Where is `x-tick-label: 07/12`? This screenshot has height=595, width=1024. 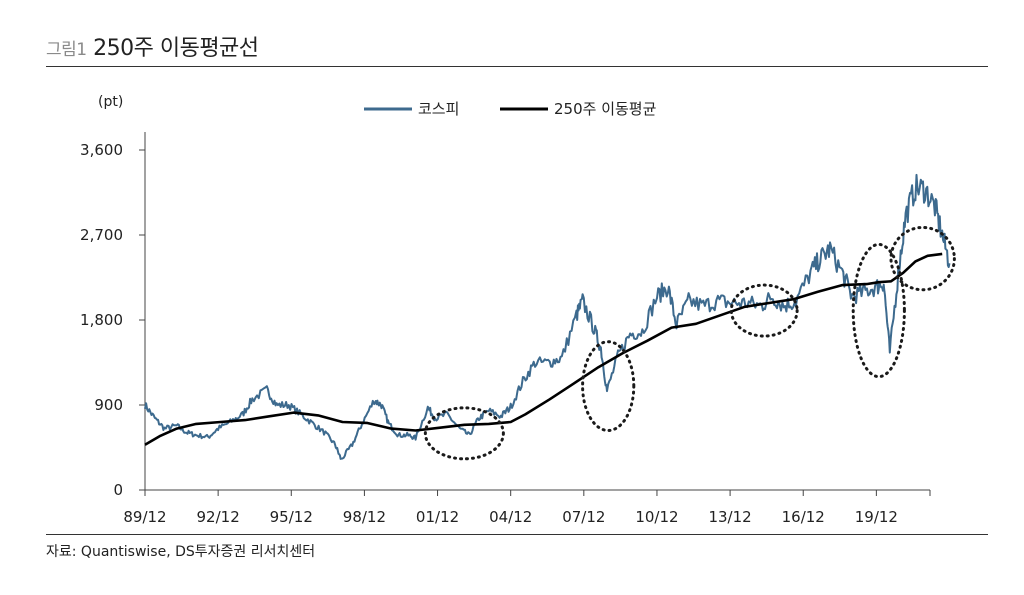 x-tick-label: 07/12 is located at coordinates (583, 517).